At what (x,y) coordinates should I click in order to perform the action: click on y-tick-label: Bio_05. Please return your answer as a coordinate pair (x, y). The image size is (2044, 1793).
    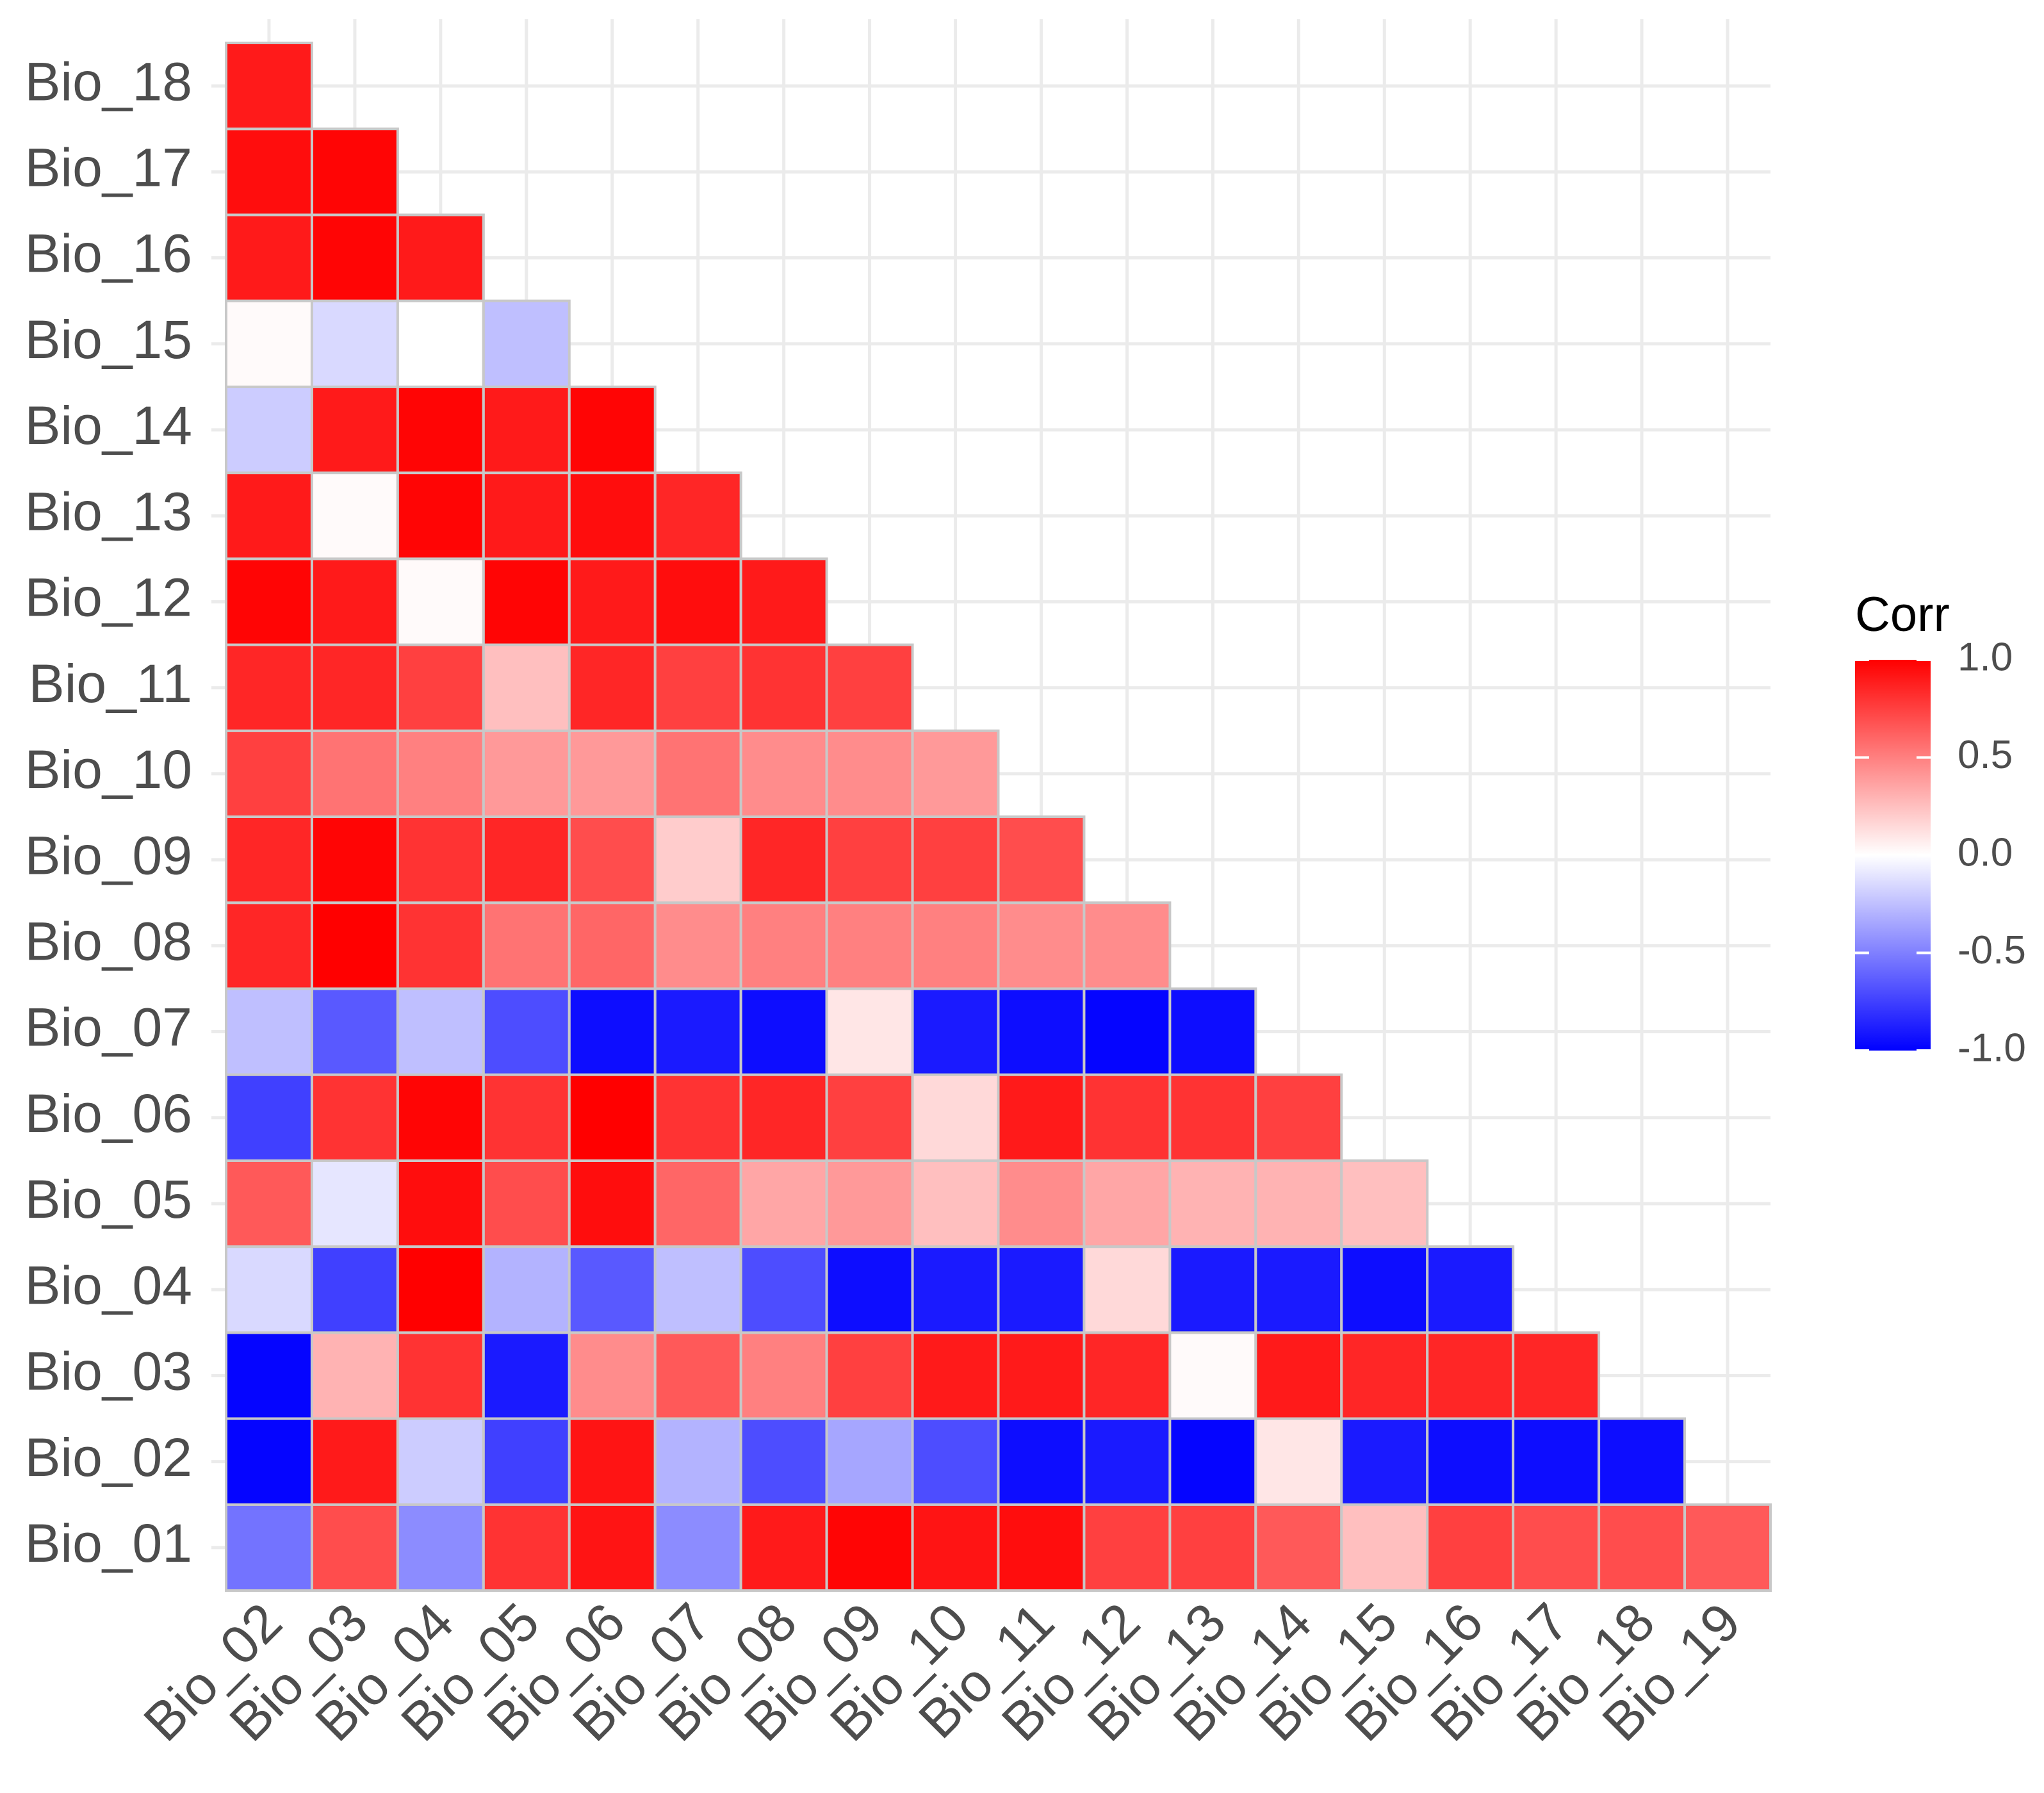
    Looking at the image, I should click on (108, 1199).